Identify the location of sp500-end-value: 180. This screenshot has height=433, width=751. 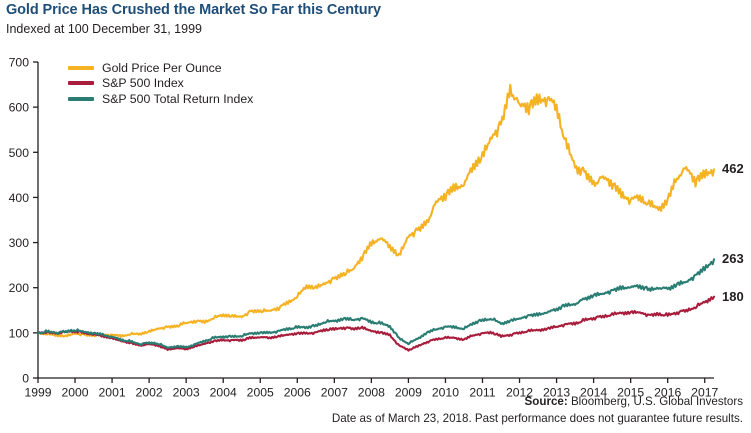
(733, 296).